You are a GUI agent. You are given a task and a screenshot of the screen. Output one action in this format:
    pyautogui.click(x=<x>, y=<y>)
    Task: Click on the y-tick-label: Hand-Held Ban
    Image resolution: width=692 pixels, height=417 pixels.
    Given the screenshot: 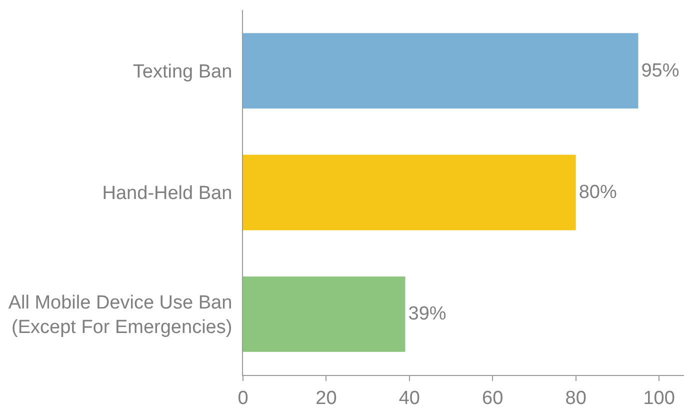 What is the action you would take?
    pyautogui.click(x=167, y=193)
    